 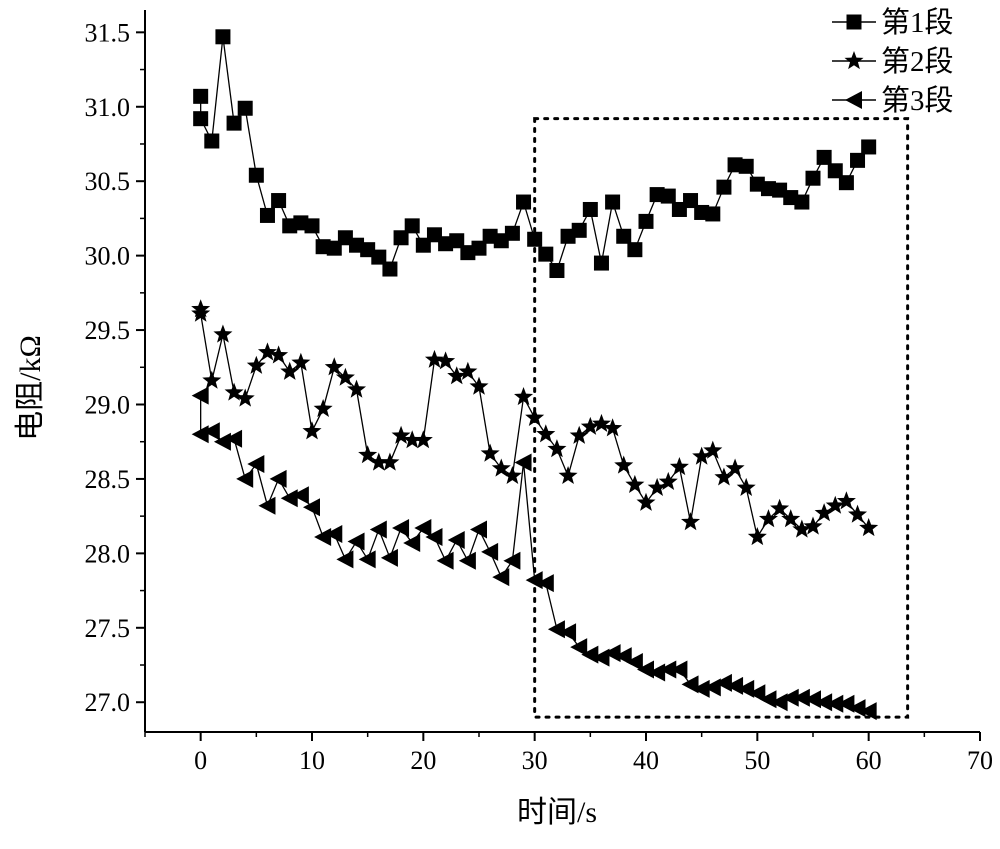 I want to click on legend-item: 第3段, so click(x=893, y=100).